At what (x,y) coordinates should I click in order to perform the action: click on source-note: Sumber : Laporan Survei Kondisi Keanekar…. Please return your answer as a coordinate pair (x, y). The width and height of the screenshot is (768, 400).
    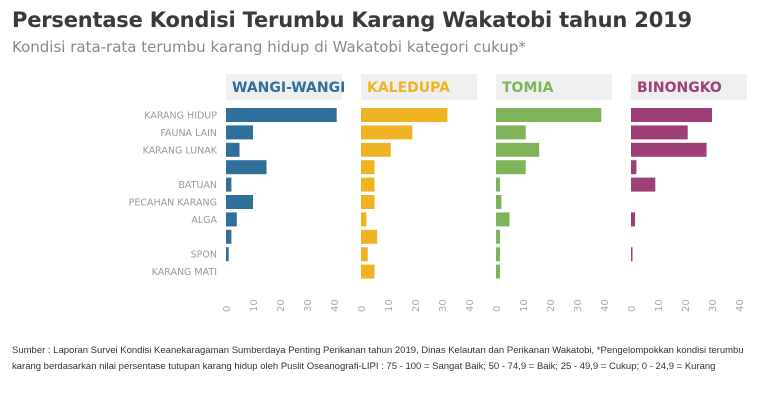
    Looking at the image, I should click on (378, 358).